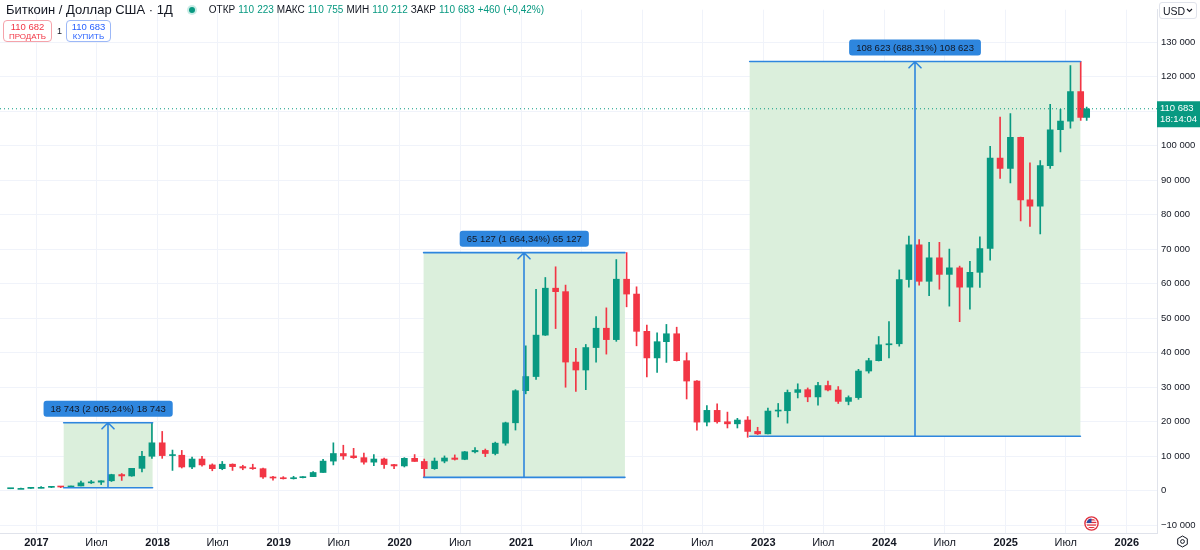  What do you see at coordinates (60, 31) in the screenshot?
I see `annotation: 1` at bounding box center [60, 31].